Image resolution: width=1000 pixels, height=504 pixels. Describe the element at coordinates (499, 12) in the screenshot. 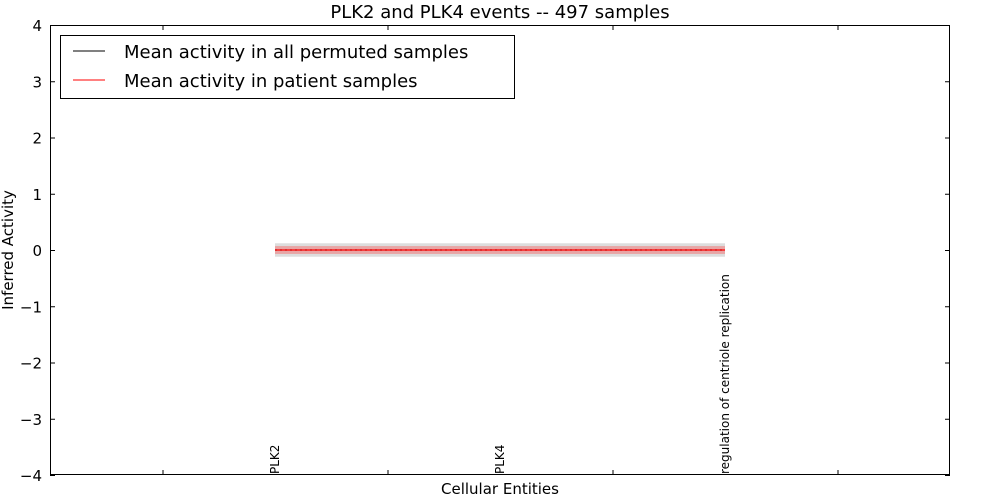

I see `chart-title: PLK2 and PLK4 events -- 497 samples` at that location.